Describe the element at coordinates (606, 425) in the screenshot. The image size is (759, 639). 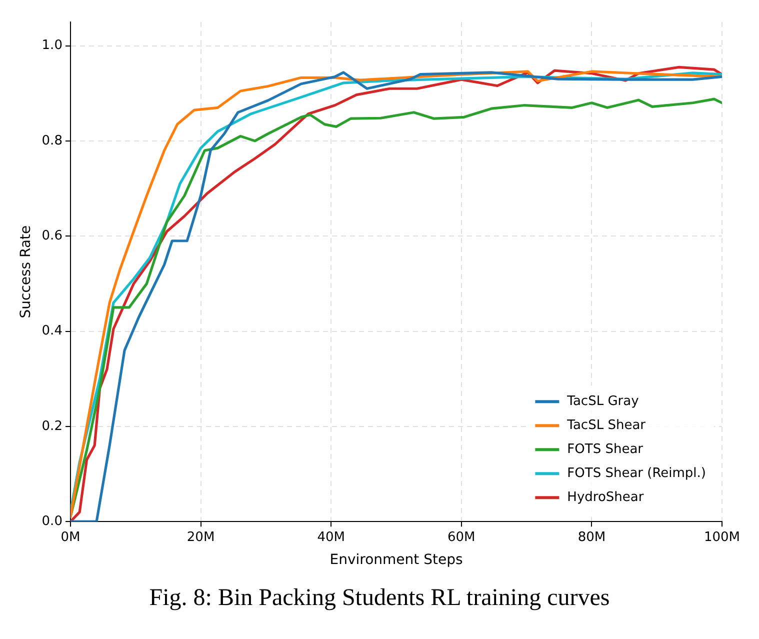
I see `legend-label: TacSL Shear` at that location.